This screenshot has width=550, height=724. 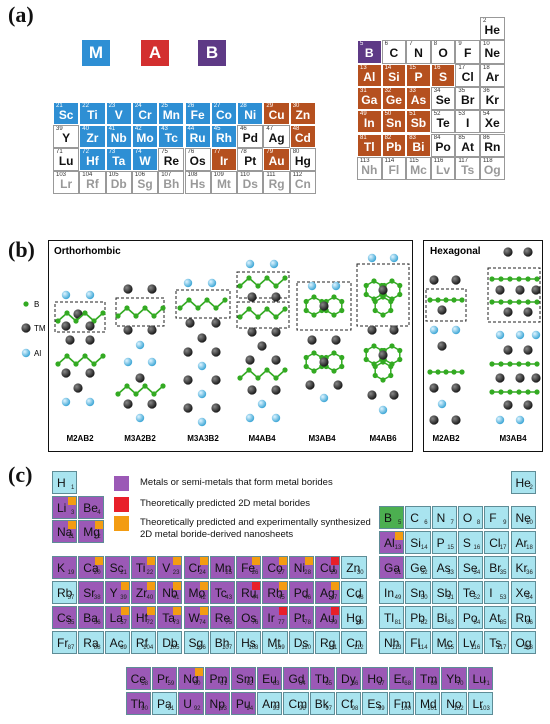 What do you see at coordinates (276, 684) in the screenshot?
I see `atomic-number: 63` at bounding box center [276, 684].